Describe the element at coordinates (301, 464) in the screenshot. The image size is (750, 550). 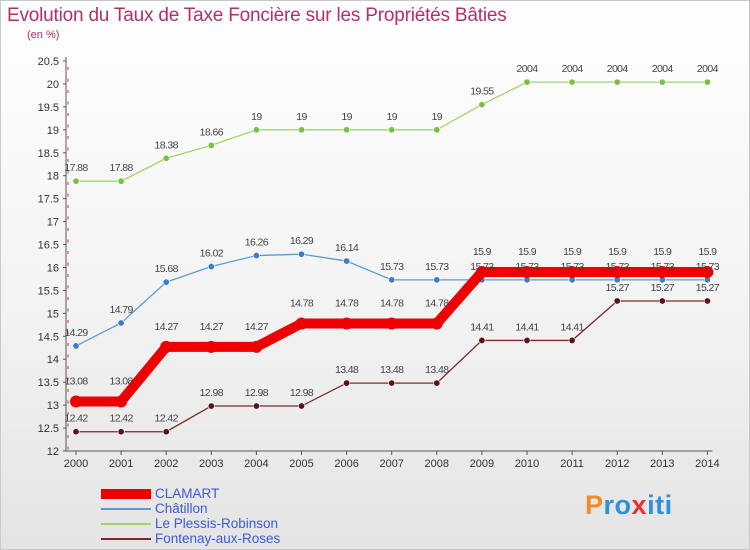
I see `x-tick-label: 2005` at that location.